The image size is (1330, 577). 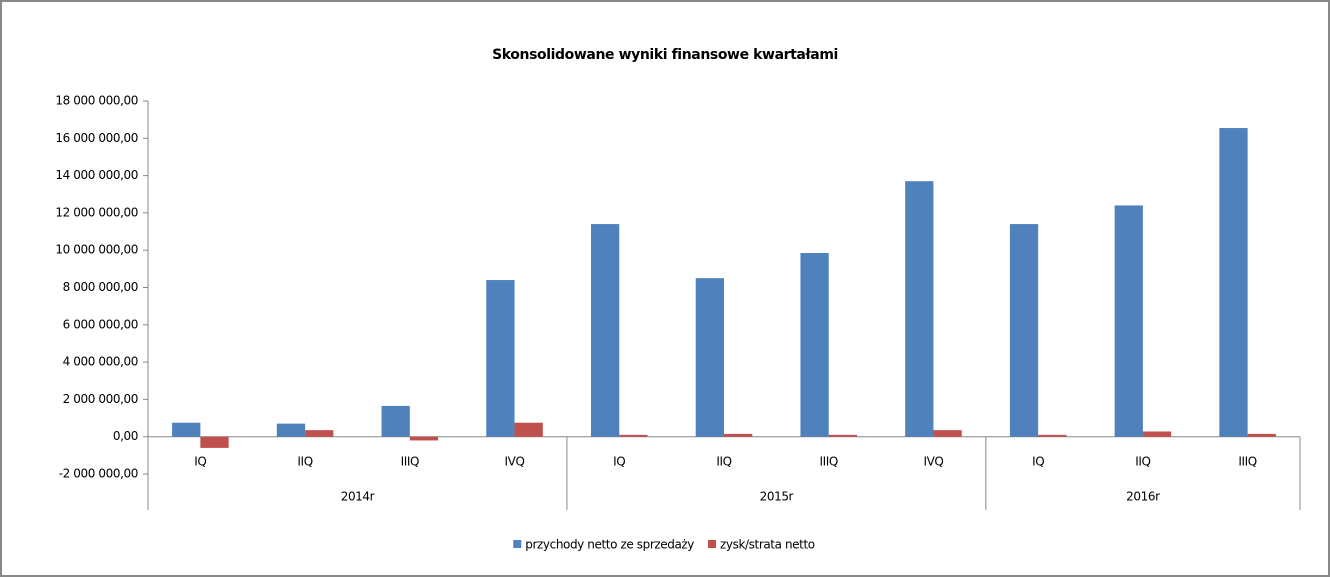 I want to click on y-tick-label: 14 000 000,00, so click(x=96, y=175).